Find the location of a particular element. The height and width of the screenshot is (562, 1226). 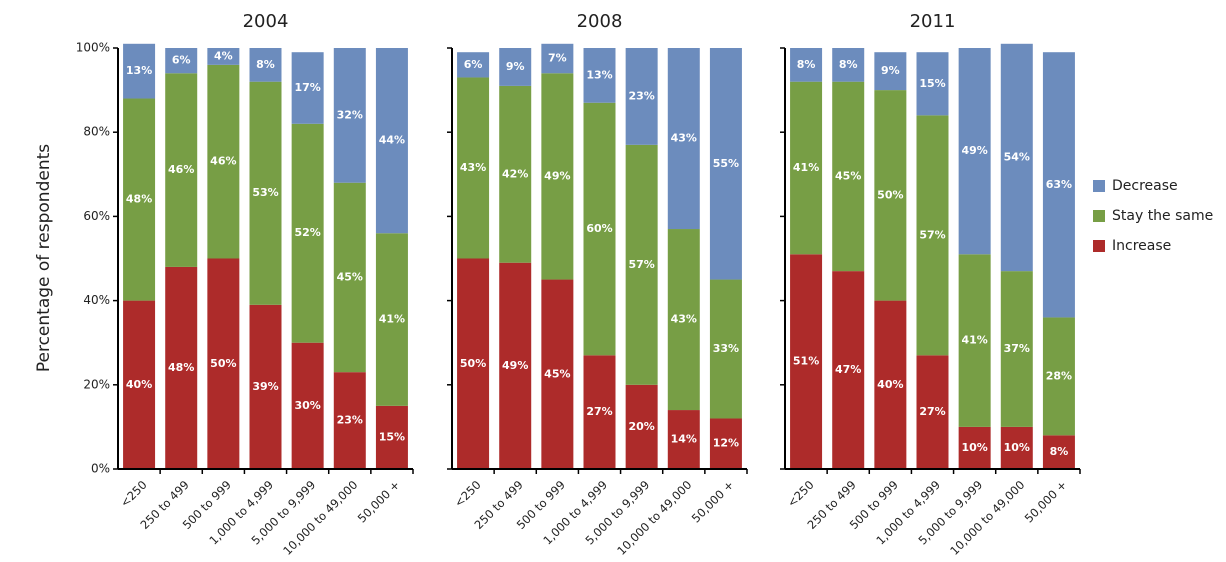

value-label: 14% is located at coordinates (684, 439).